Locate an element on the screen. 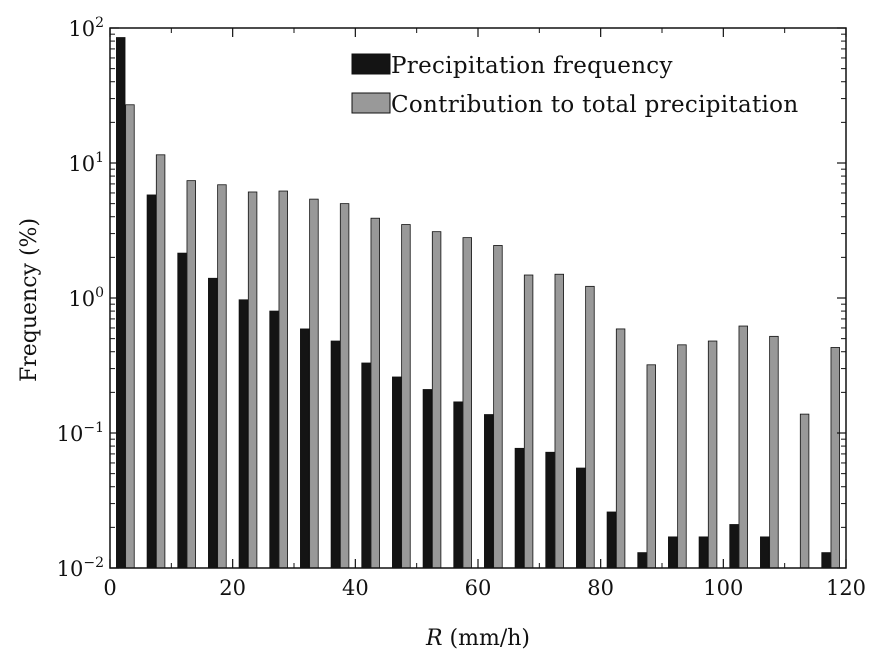 The image size is (879, 664). y-tick-label: 10² is located at coordinates (86, 28).